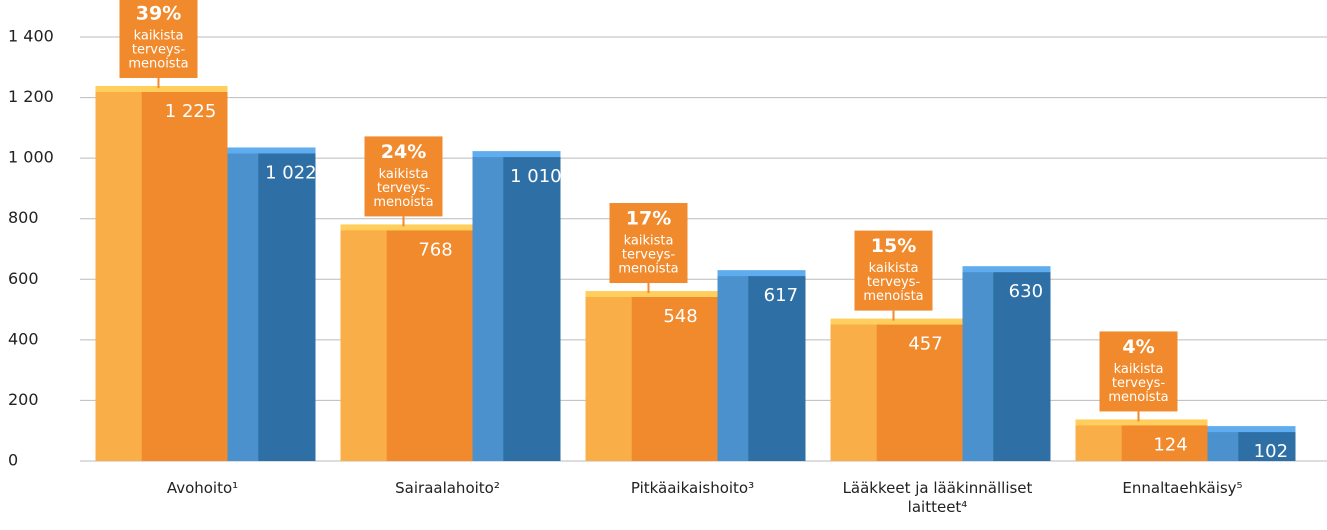 This screenshot has height=530, width=1327. I want to click on x-tick-label: Lääkkeet ja lääkinnälliset laitteet⁴, so click(937, 497).